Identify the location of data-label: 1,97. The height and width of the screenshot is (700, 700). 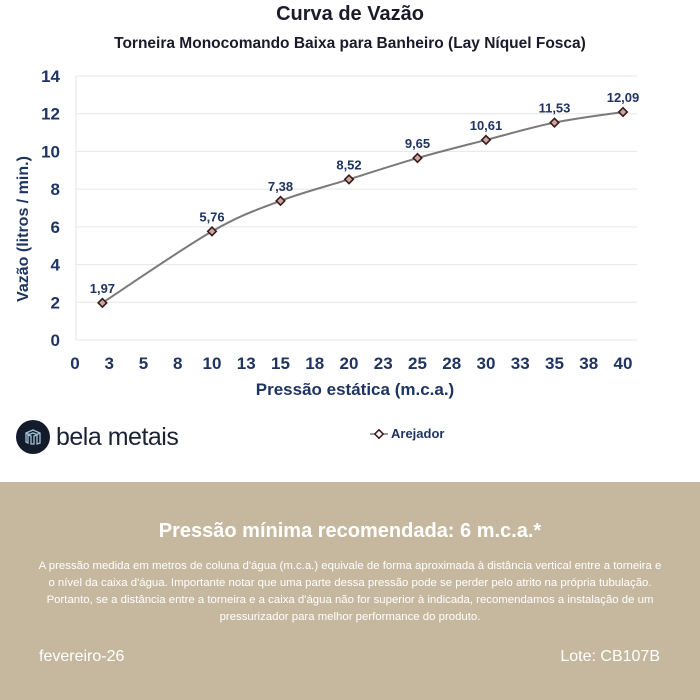
(102, 288).